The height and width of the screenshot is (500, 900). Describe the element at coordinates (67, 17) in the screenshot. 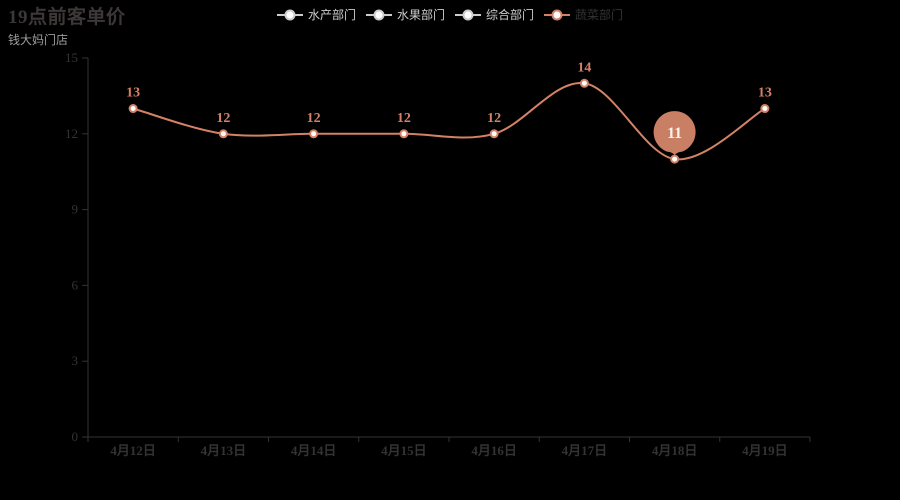

I see `chart-title: 19点前客单价` at that location.